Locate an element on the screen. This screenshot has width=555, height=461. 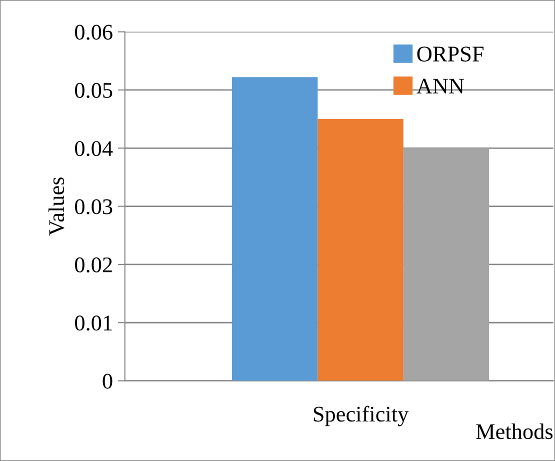
y-tick-label: 0.06 is located at coordinates (93, 32).